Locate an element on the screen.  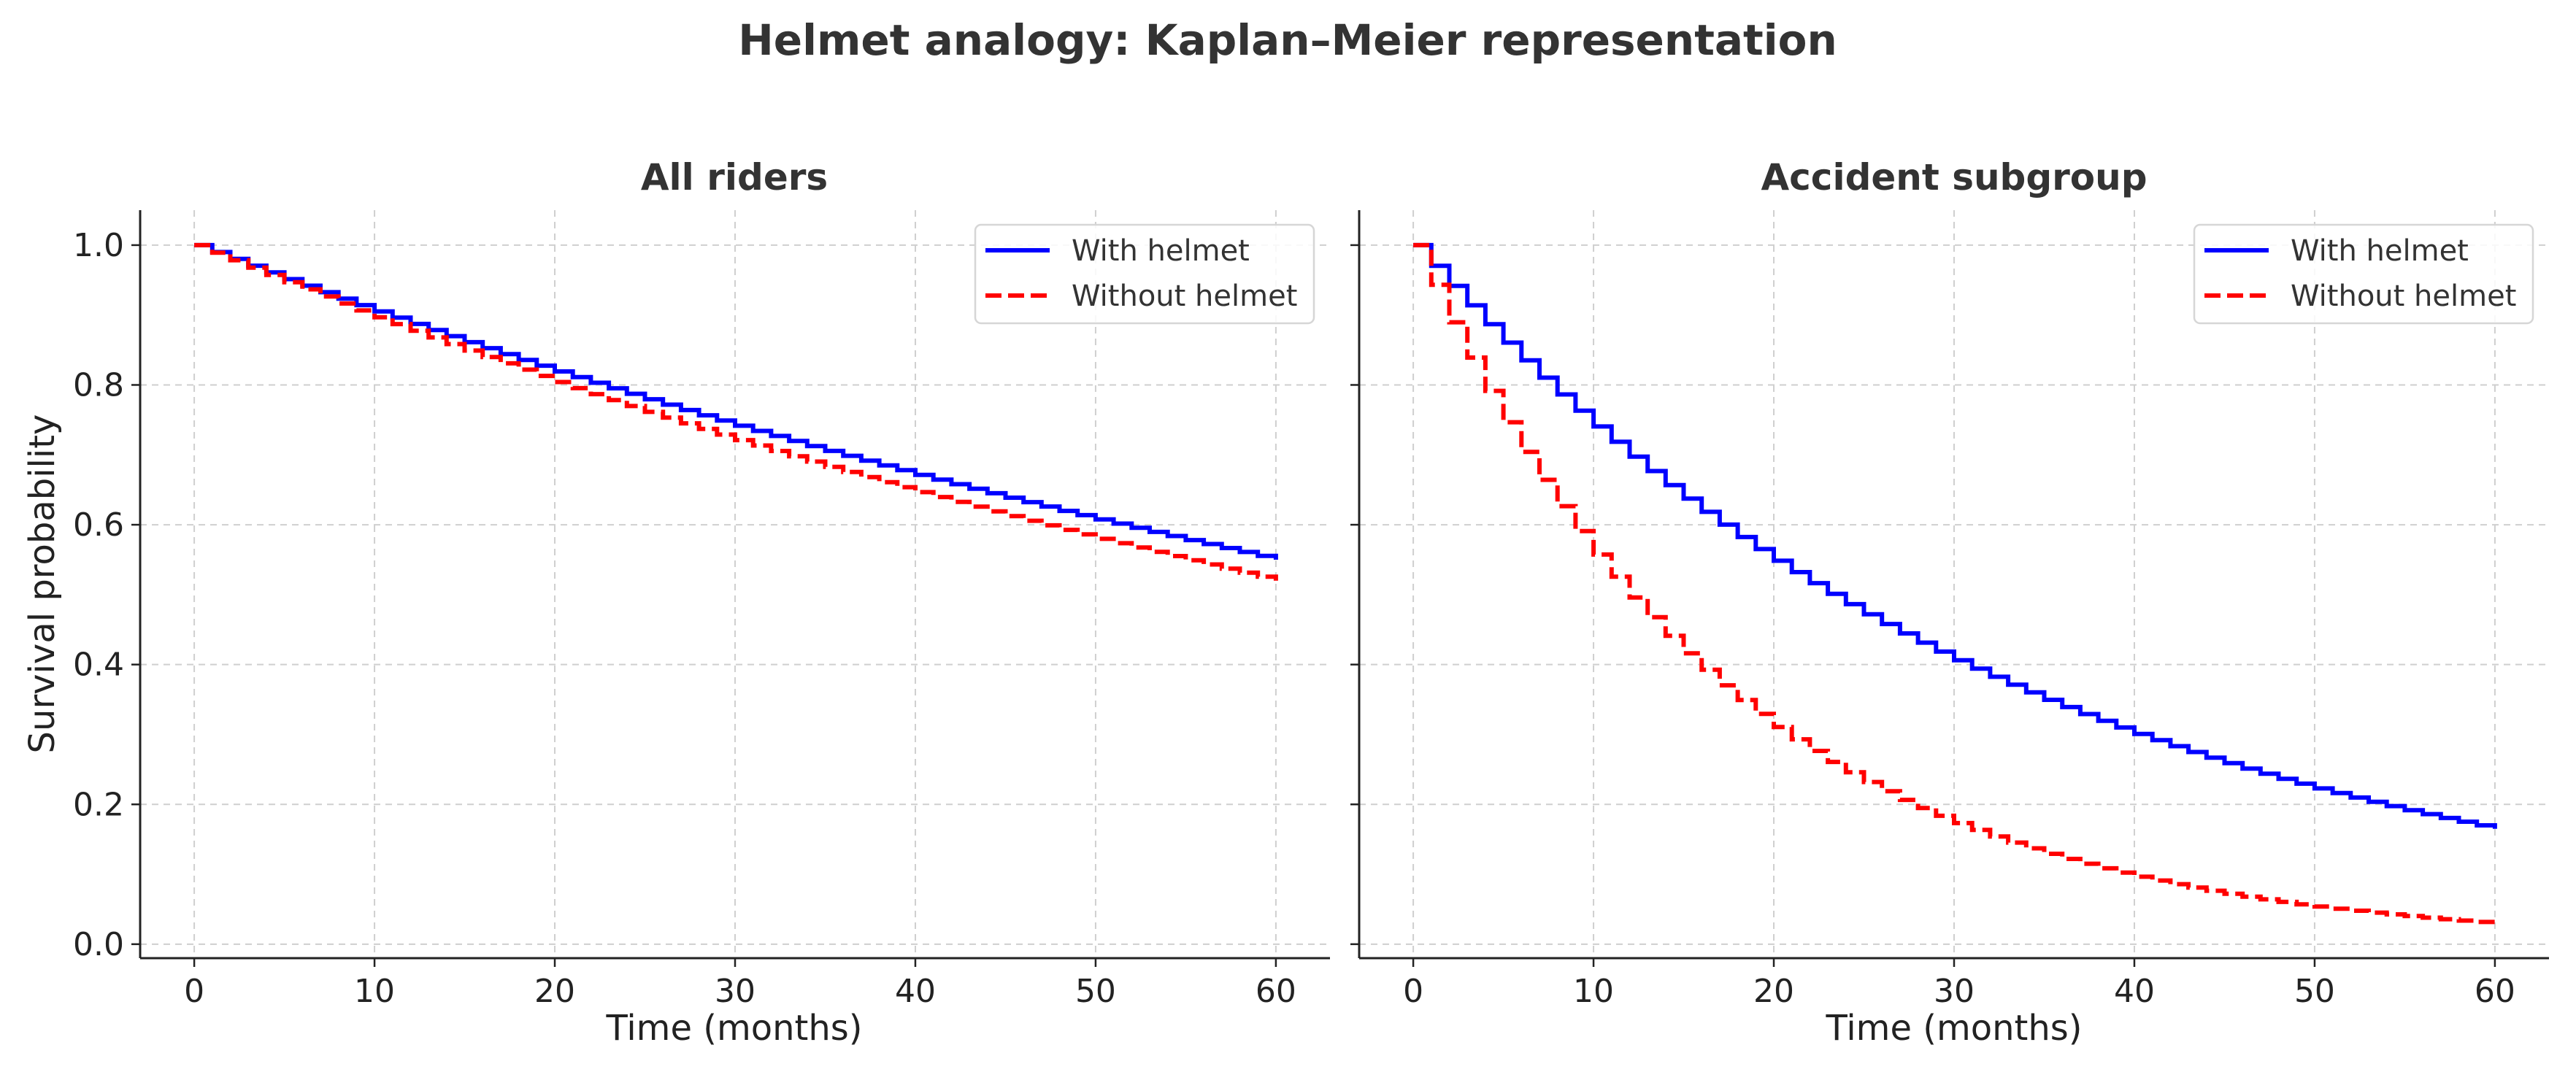
y-tick-label: 1.0 is located at coordinates (98, 245).